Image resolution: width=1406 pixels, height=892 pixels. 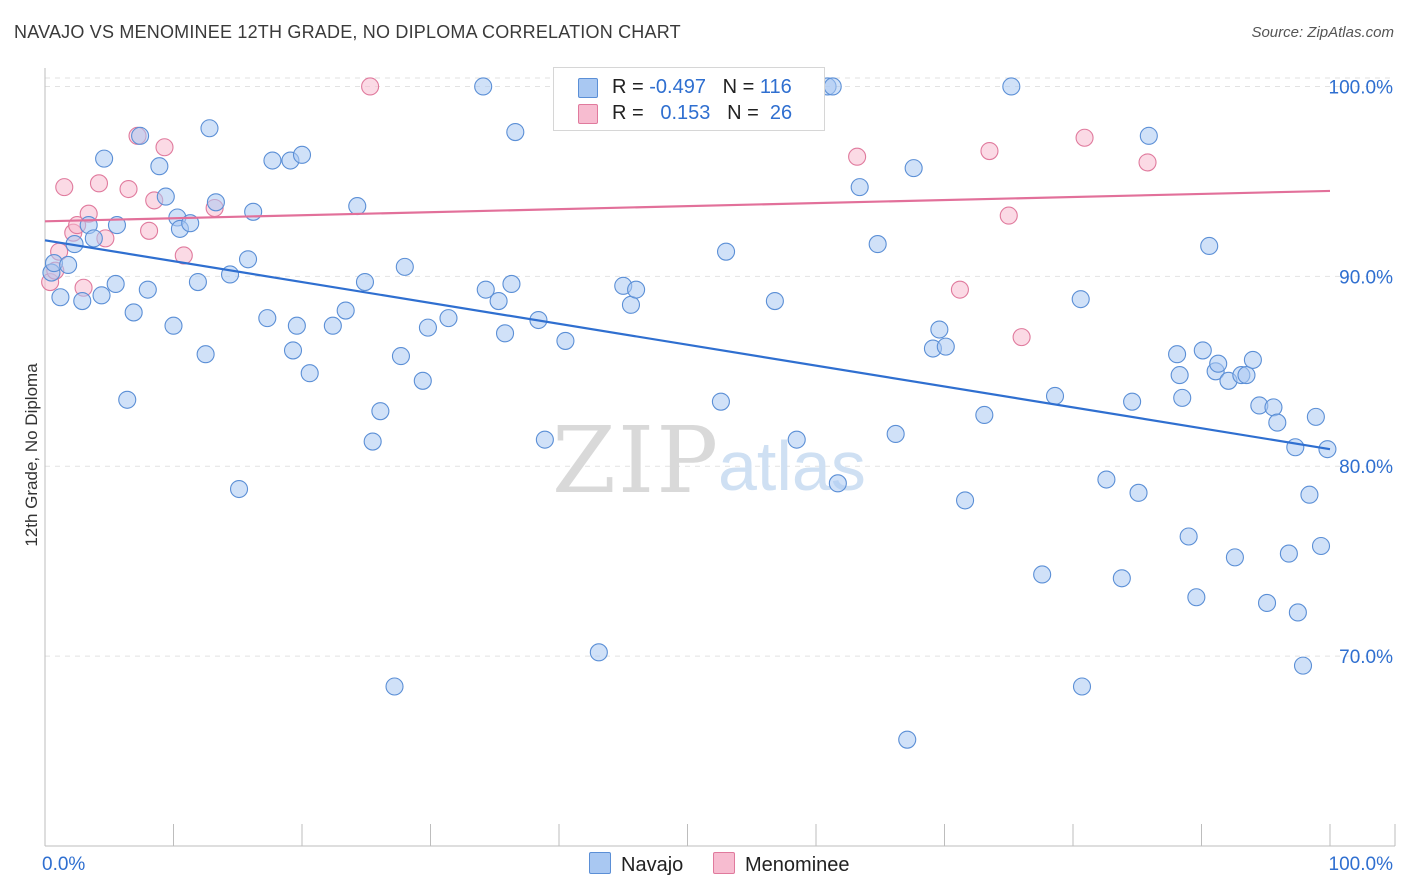 What do you see at coordinates (636, 460) in the screenshot?
I see `watermark-zip: ZIP` at bounding box center [636, 460].